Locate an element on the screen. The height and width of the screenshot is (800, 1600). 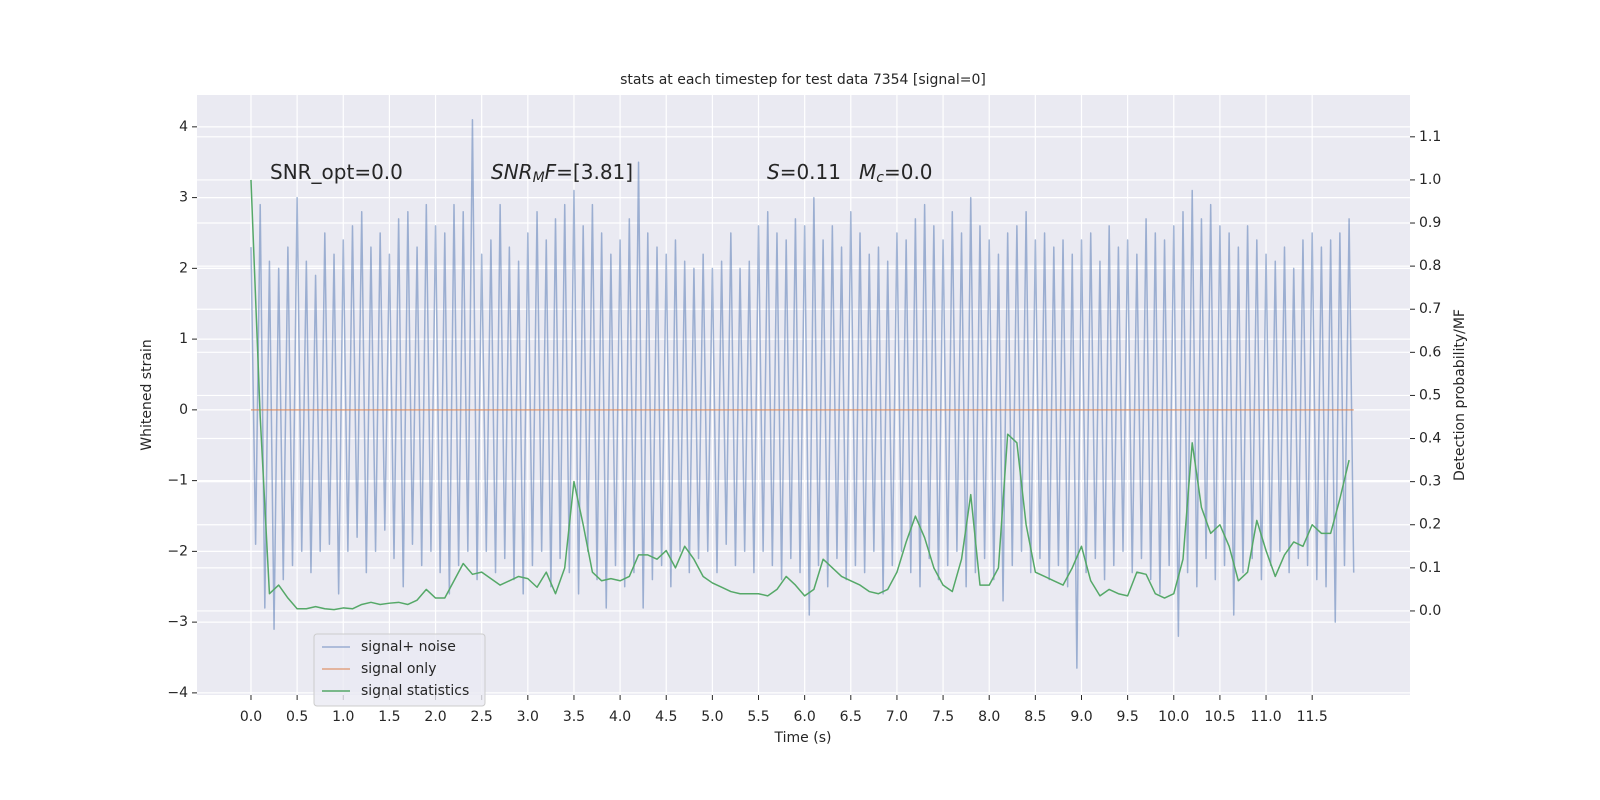
legend-label: signal statistics is located at coordinates (415, 691).